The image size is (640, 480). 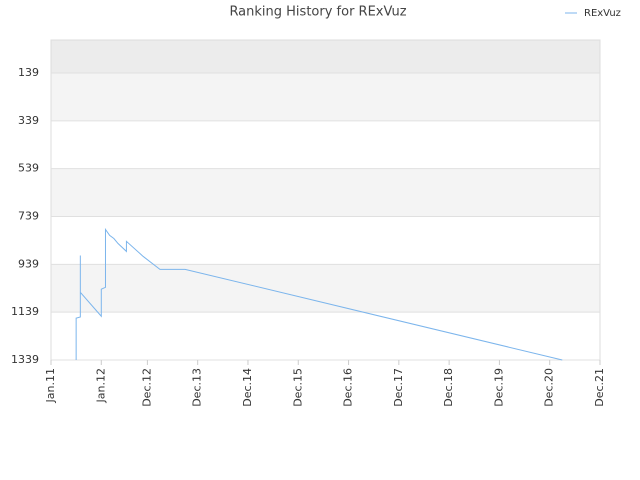 I want to click on y-tick-label: 939, so click(x=28, y=263).